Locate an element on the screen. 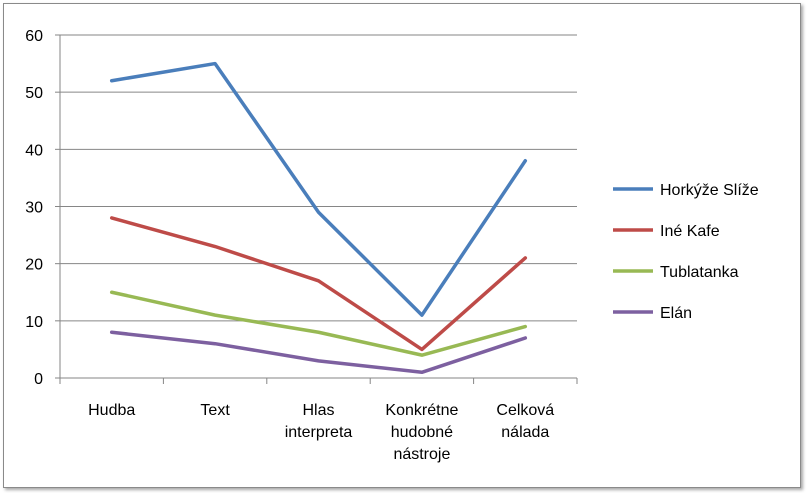 This screenshot has width=807, height=493. x-category-label: Text is located at coordinates (215, 410).